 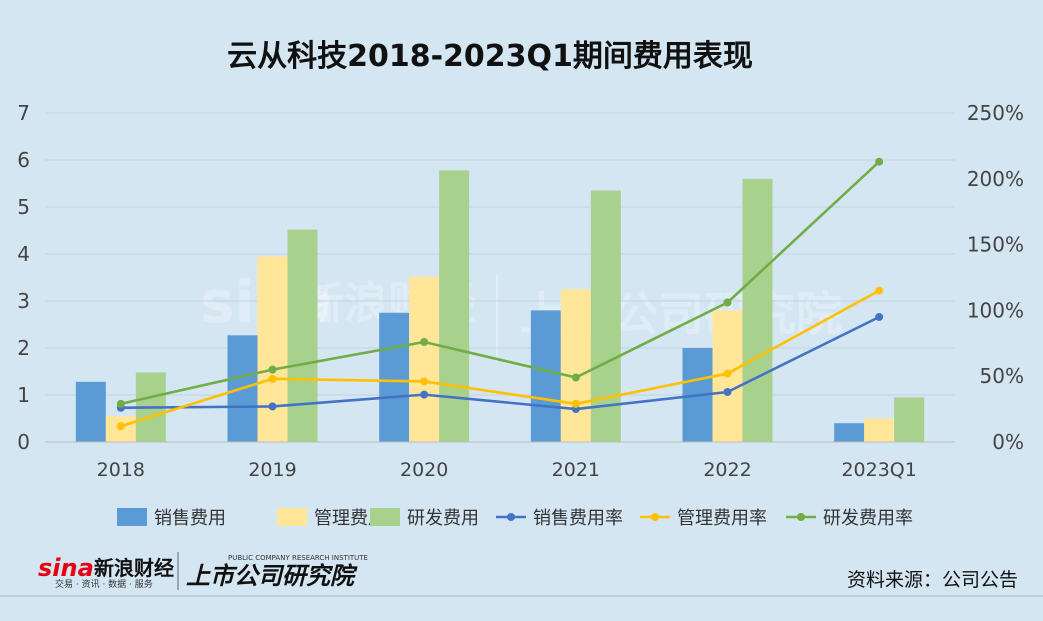 What do you see at coordinates (121, 470) in the screenshot?
I see `x-tick-label: 2018` at bounding box center [121, 470].